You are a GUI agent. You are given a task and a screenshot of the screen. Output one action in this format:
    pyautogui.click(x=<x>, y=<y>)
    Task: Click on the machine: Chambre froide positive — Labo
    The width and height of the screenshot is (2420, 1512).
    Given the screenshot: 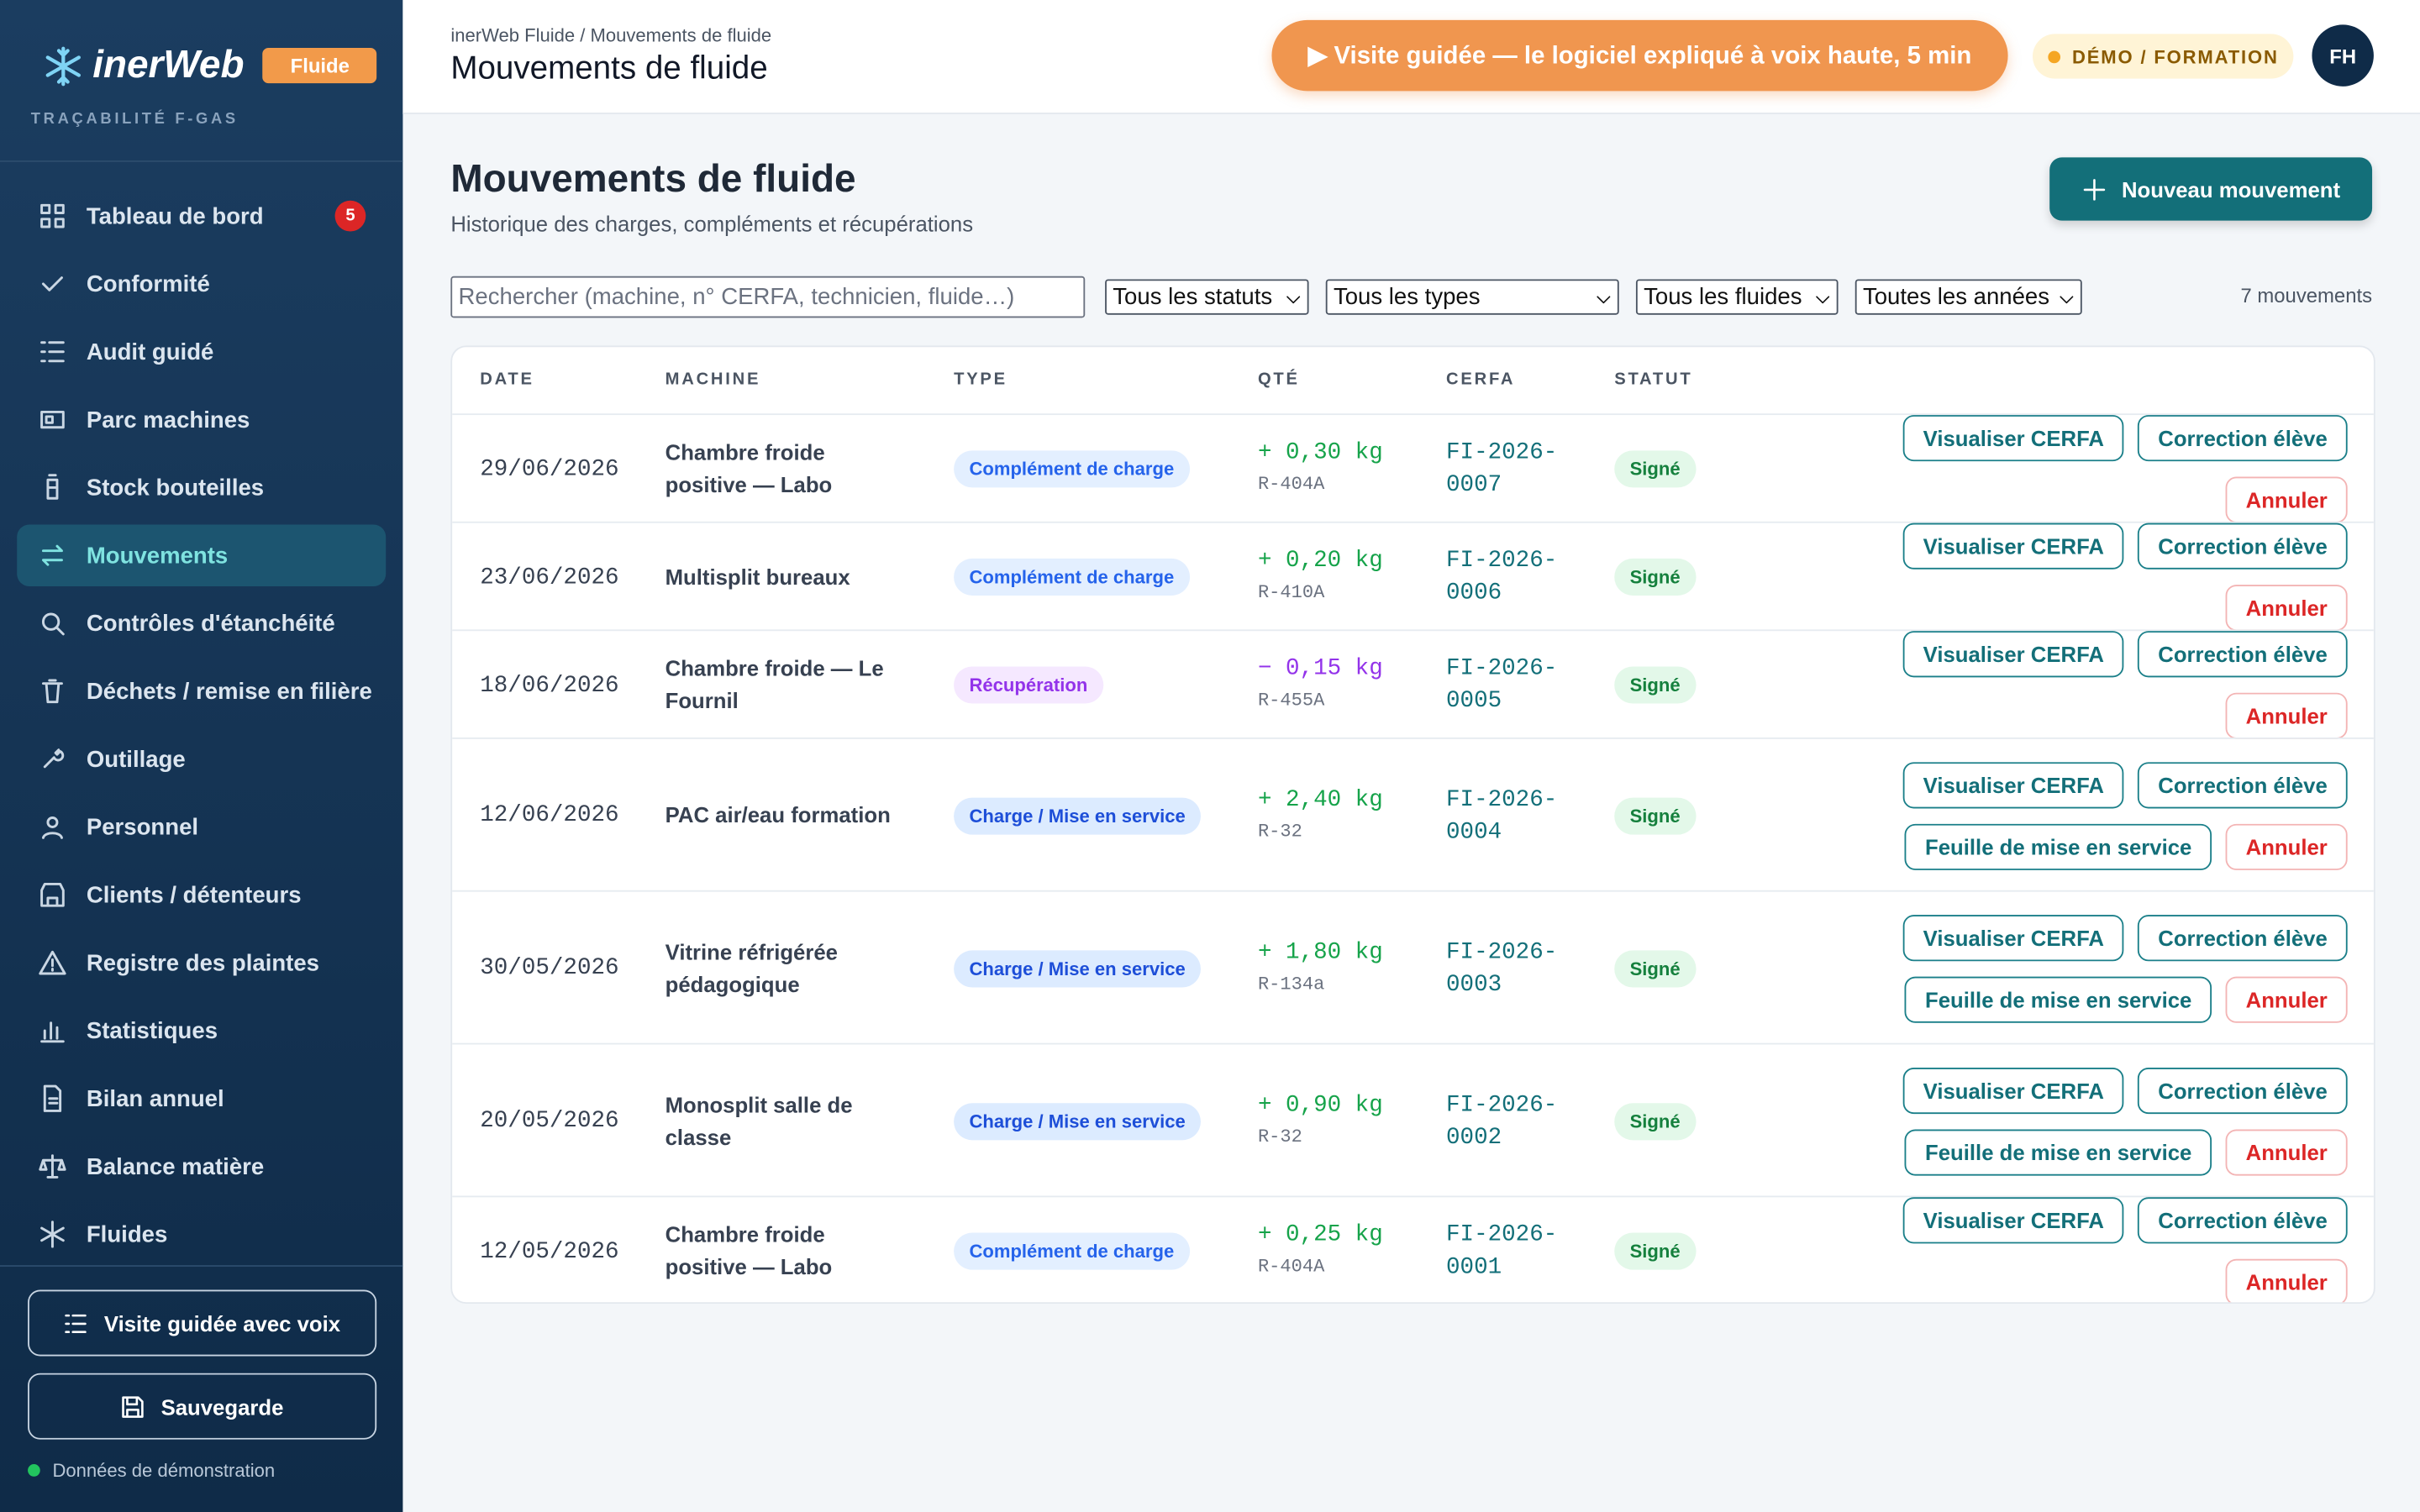 What is the action you would take?
    pyautogui.click(x=749, y=1250)
    